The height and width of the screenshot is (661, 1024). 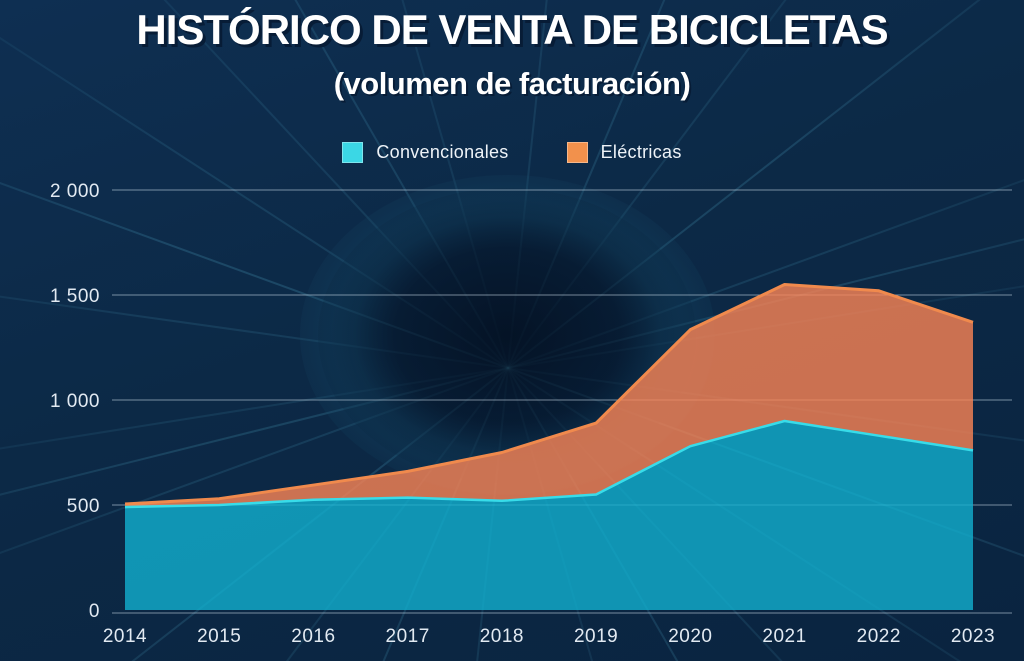 What do you see at coordinates (75, 401) in the screenshot?
I see `y-axis-tick-label: 1 000` at bounding box center [75, 401].